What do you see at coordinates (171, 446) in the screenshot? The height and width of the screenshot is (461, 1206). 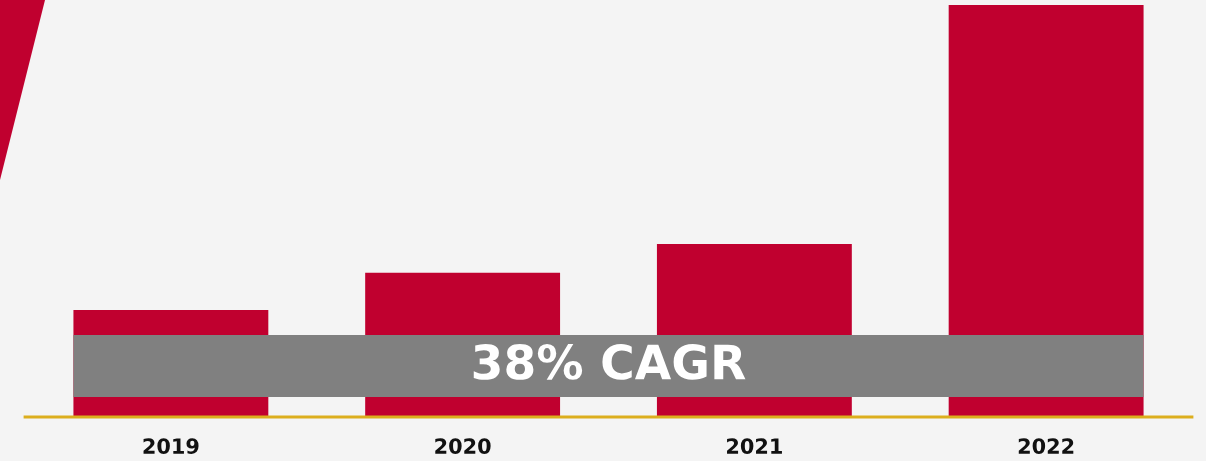 I see `x-tick-label: 2019` at bounding box center [171, 446].